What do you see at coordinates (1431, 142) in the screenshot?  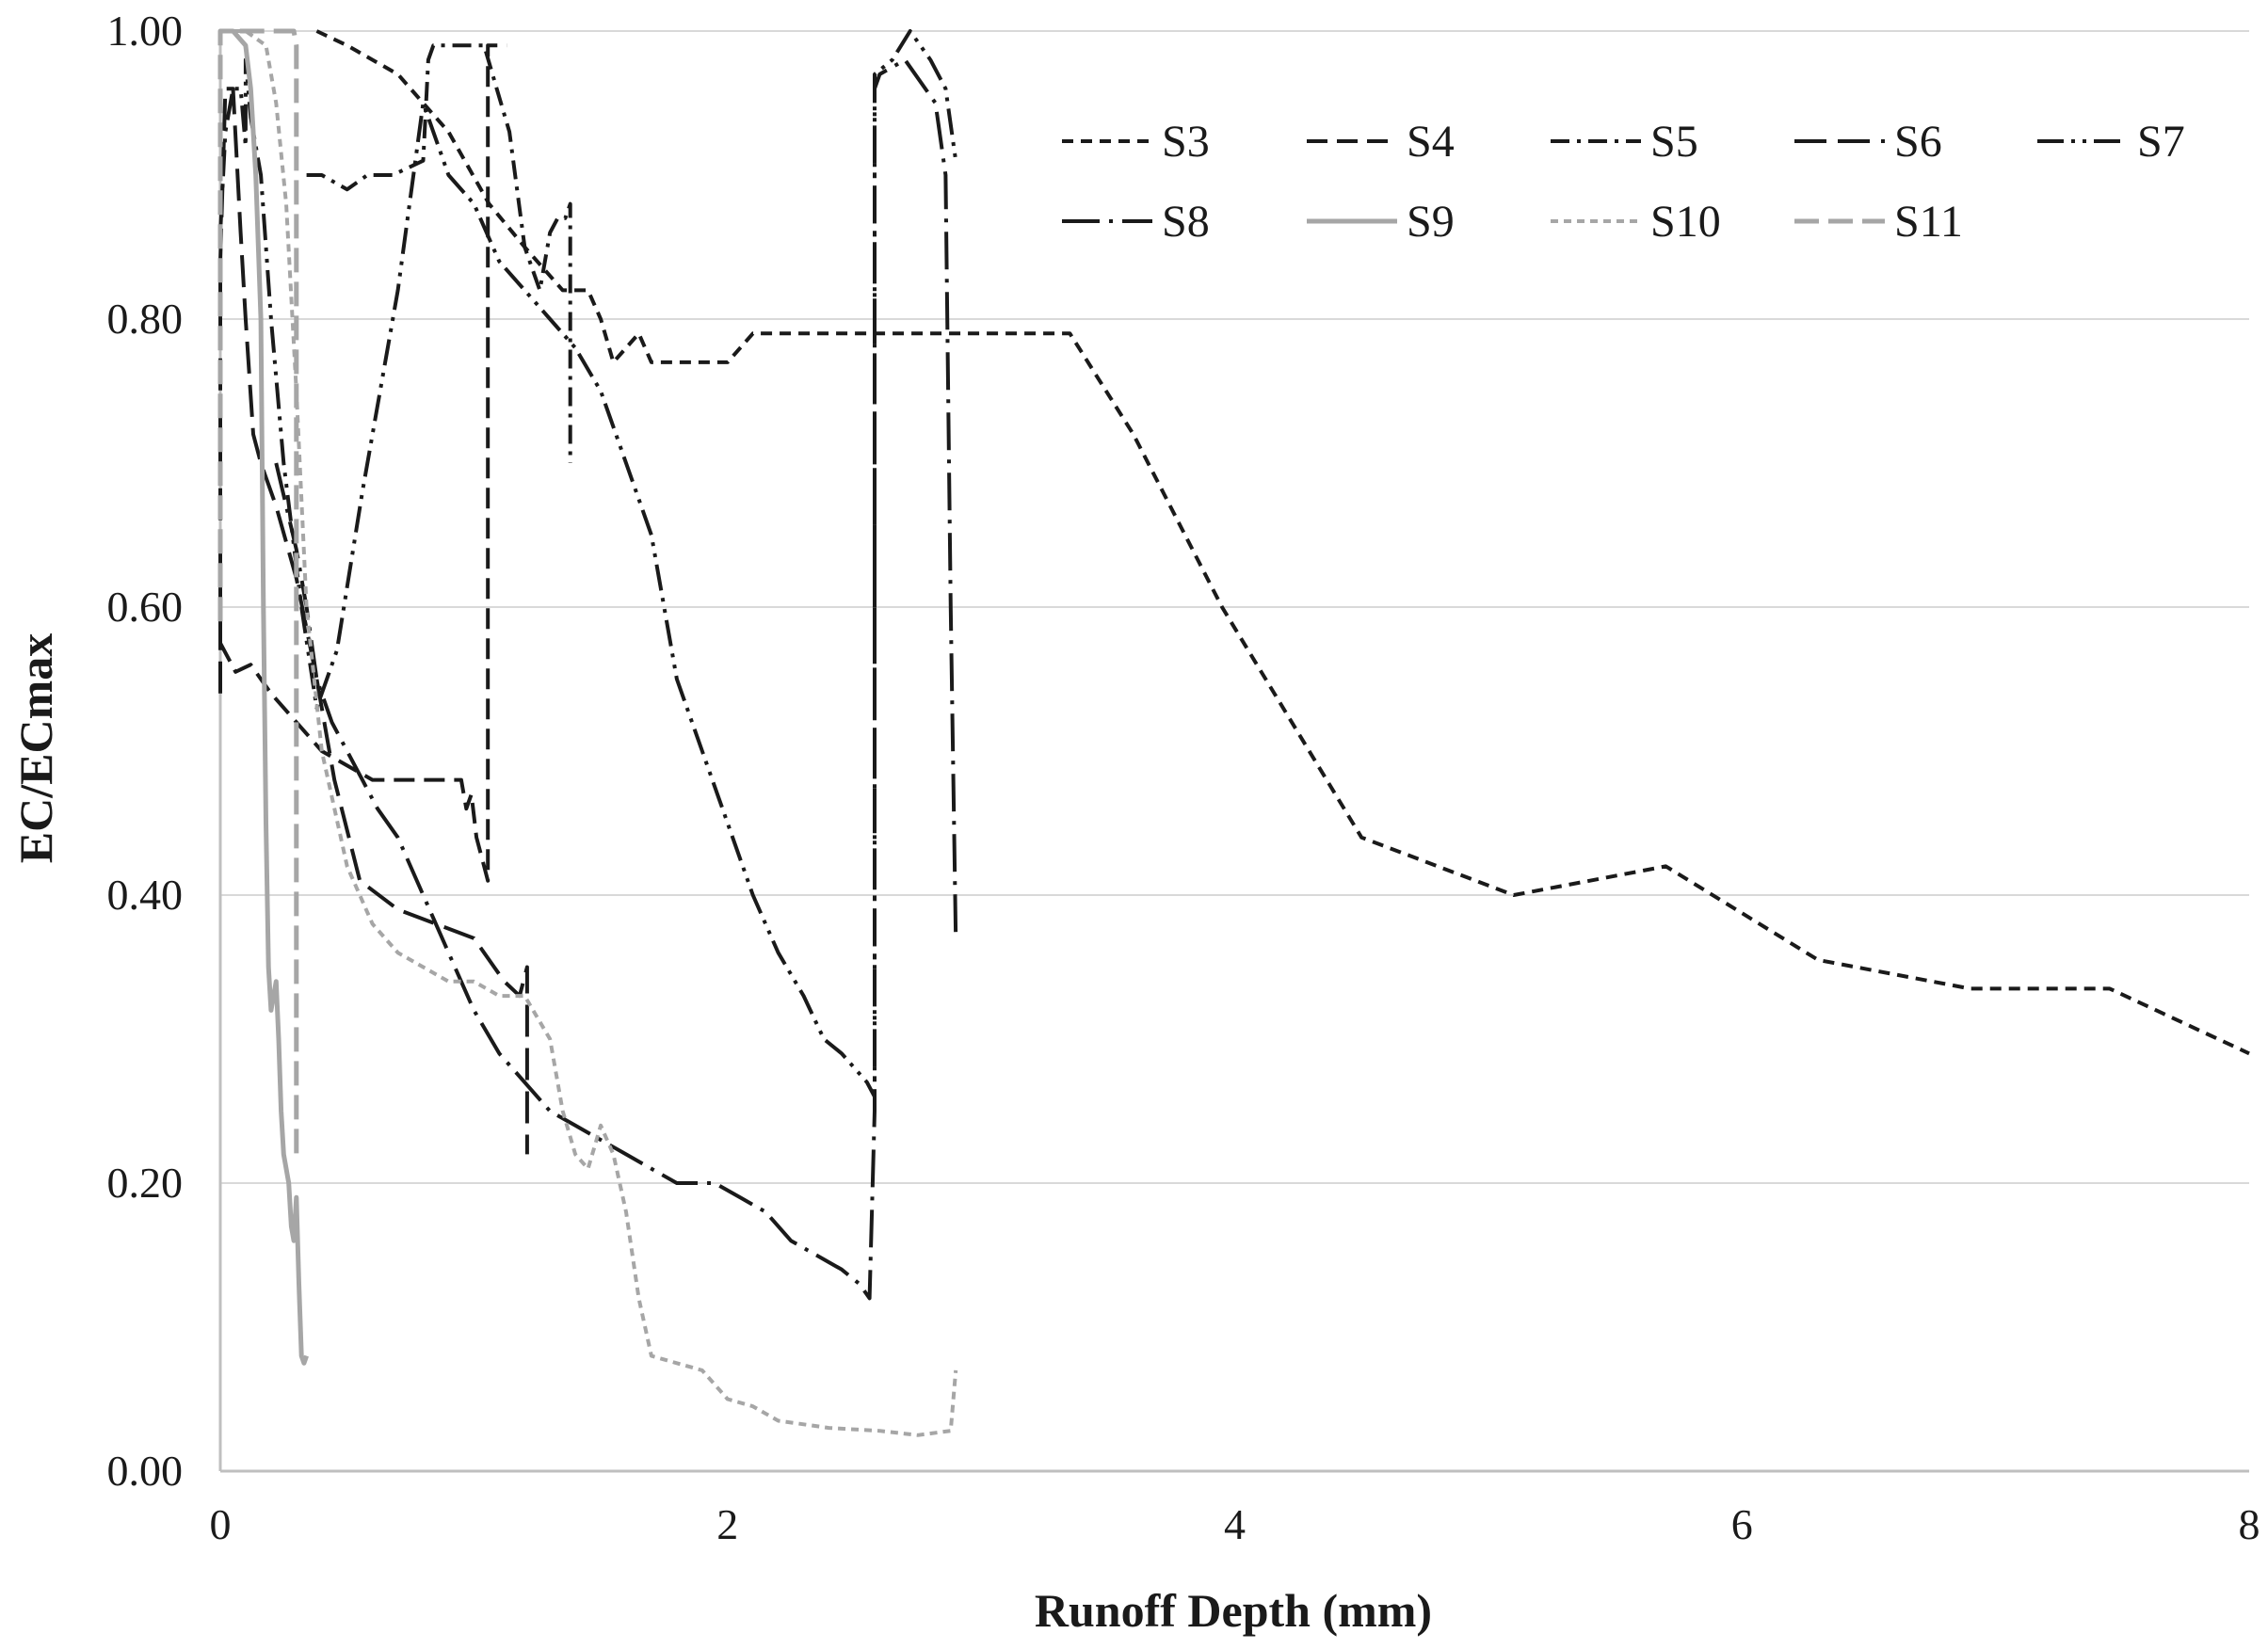 I see `legend-label-s4: S4` at bounding box center [1431, 142].